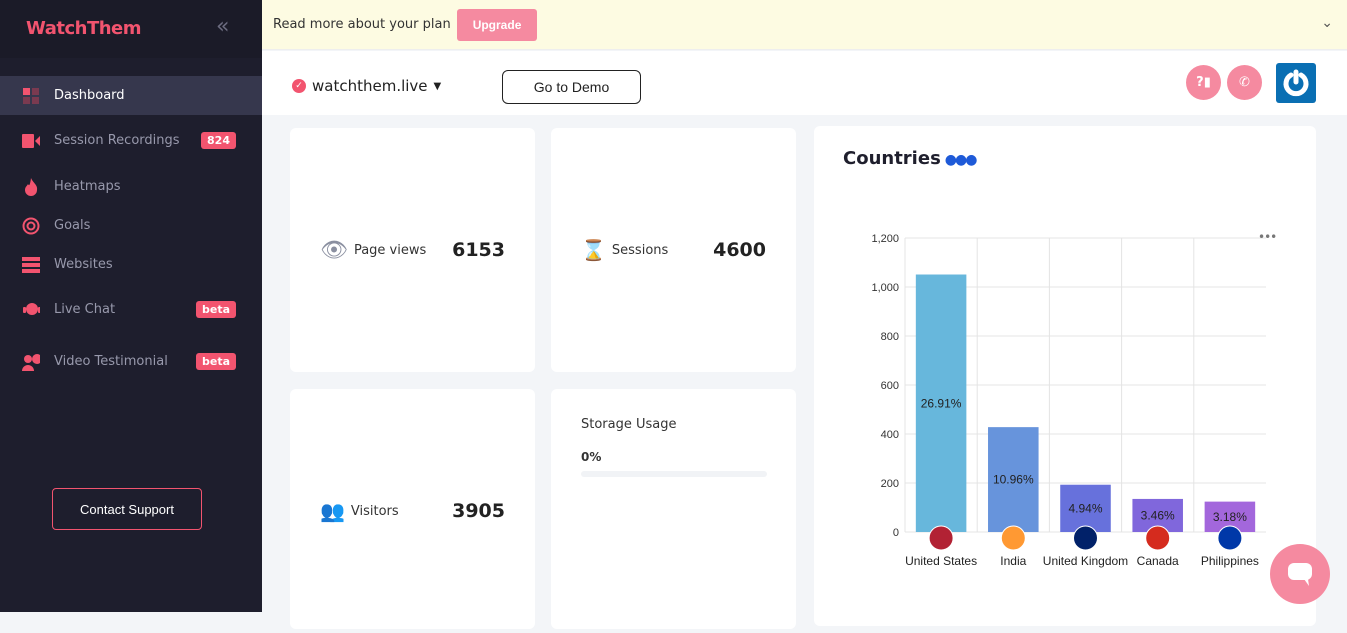  What do you see at coordinates (1296, 83) in the screenshot?
I see `power-icon` at bounding box center [1296, 83].